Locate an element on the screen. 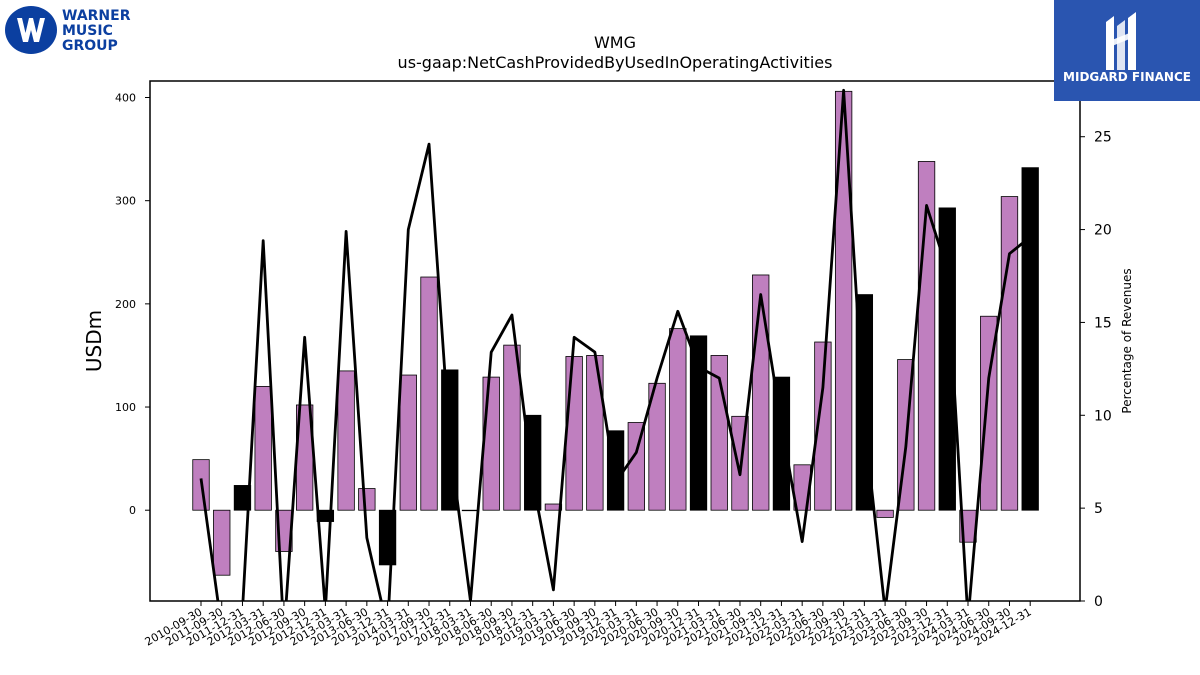 The image size is (1200, 675). y2-tick-label: 5 is located at coordinates (1098, 509).